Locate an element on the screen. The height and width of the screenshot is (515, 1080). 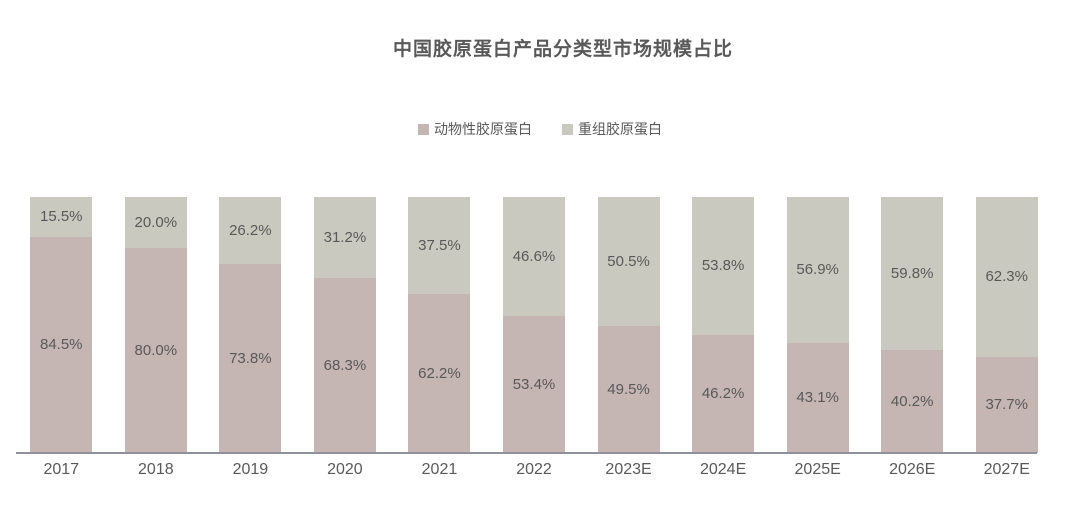
legend-label: 重组胶原蛋白 is located at coordinates (620, 129).